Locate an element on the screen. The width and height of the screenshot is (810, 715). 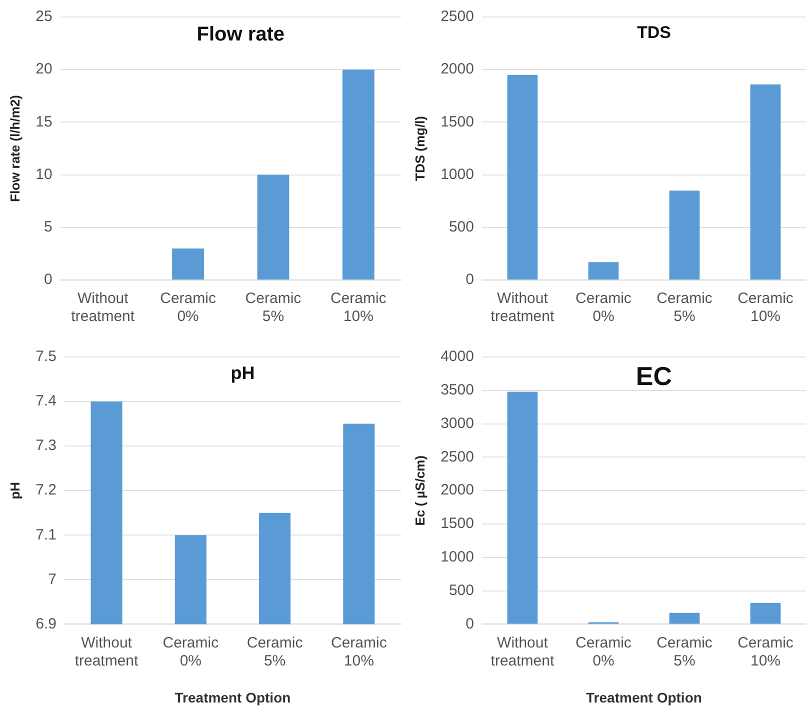
y-tick-label: 6.9 is located at coordinates (46, 623).